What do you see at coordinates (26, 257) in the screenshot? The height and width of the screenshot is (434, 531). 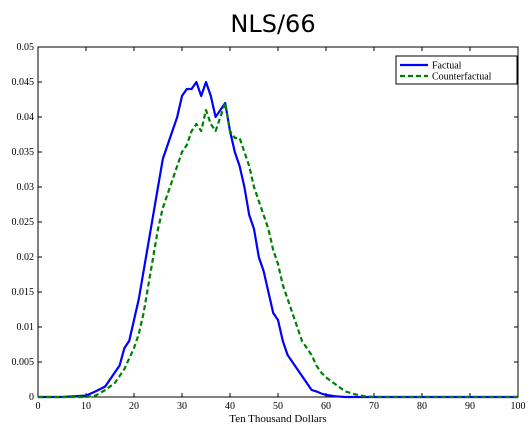 I see `y-tick-label: 0.02` at bounding box center [26, 257].